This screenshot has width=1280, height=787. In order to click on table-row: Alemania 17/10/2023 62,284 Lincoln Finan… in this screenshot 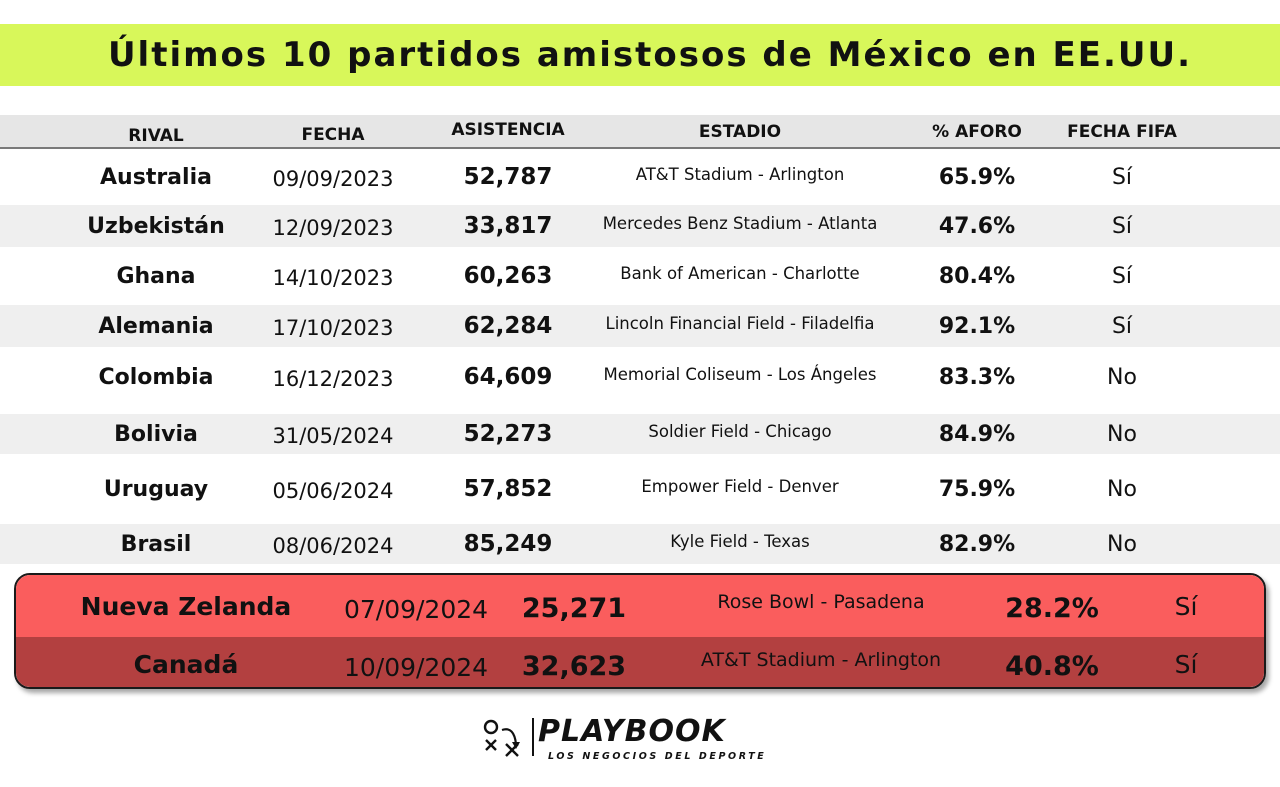, I will do `click(640, 326)`.